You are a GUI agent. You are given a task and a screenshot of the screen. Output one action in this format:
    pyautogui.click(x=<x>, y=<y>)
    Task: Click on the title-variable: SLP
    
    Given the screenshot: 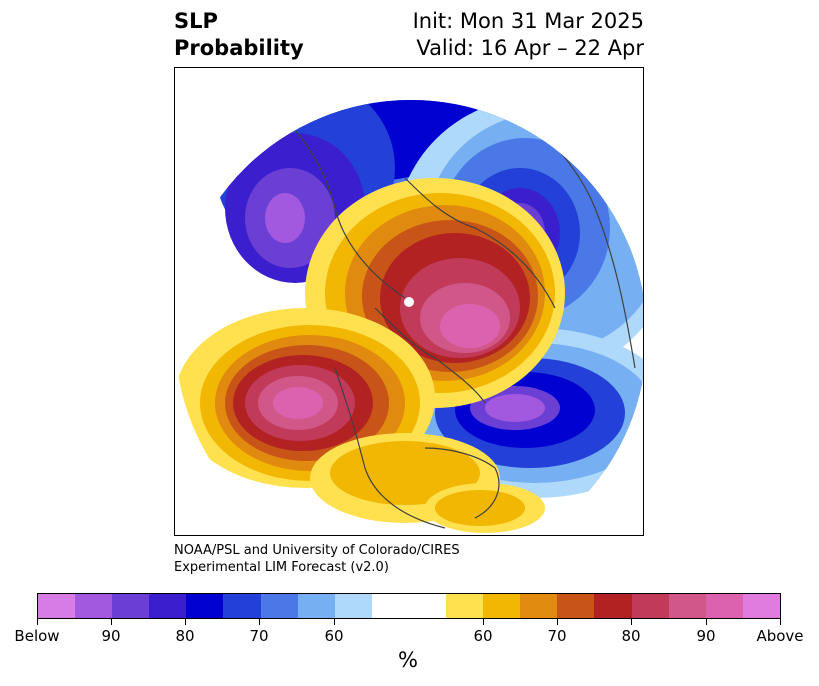 What is the action you would take?
    pyautogui.click(x=196, y=21)
    